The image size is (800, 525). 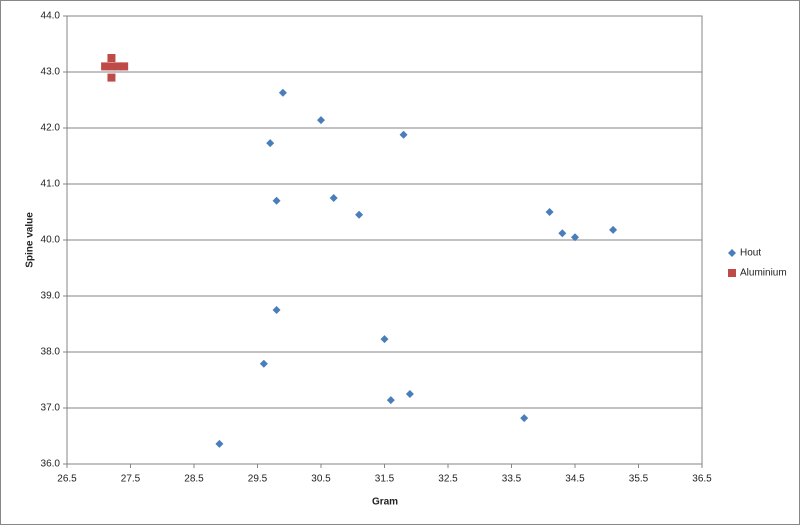 I want to click on y-axis-title: Spine value, so click(x=30, y=240).